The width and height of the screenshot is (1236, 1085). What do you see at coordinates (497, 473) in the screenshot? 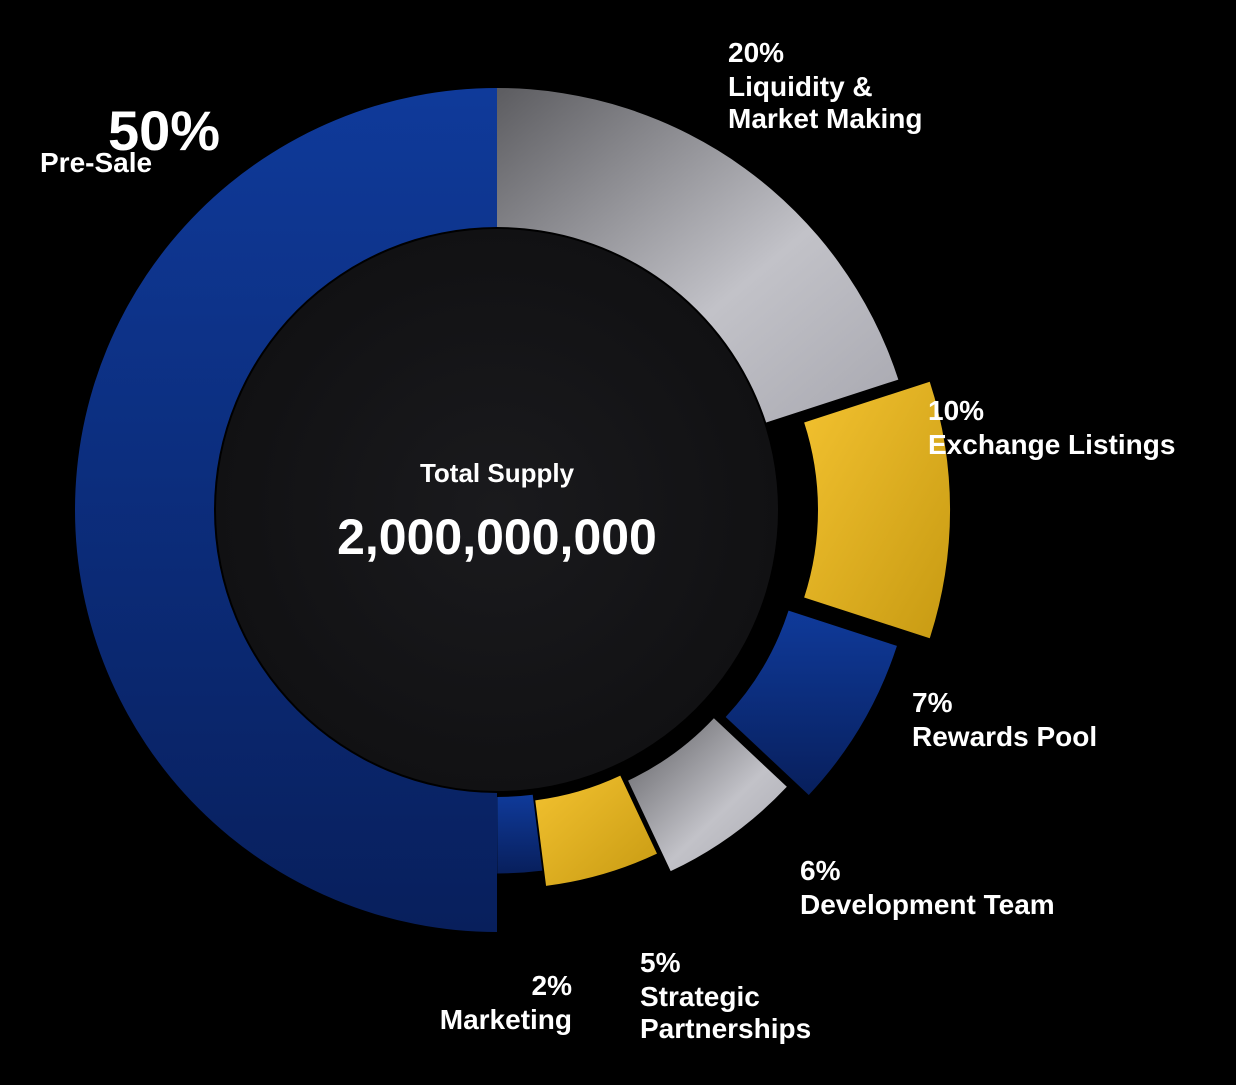
I see `total-supply-label: Total Supply` at bounding box center [497, 473].